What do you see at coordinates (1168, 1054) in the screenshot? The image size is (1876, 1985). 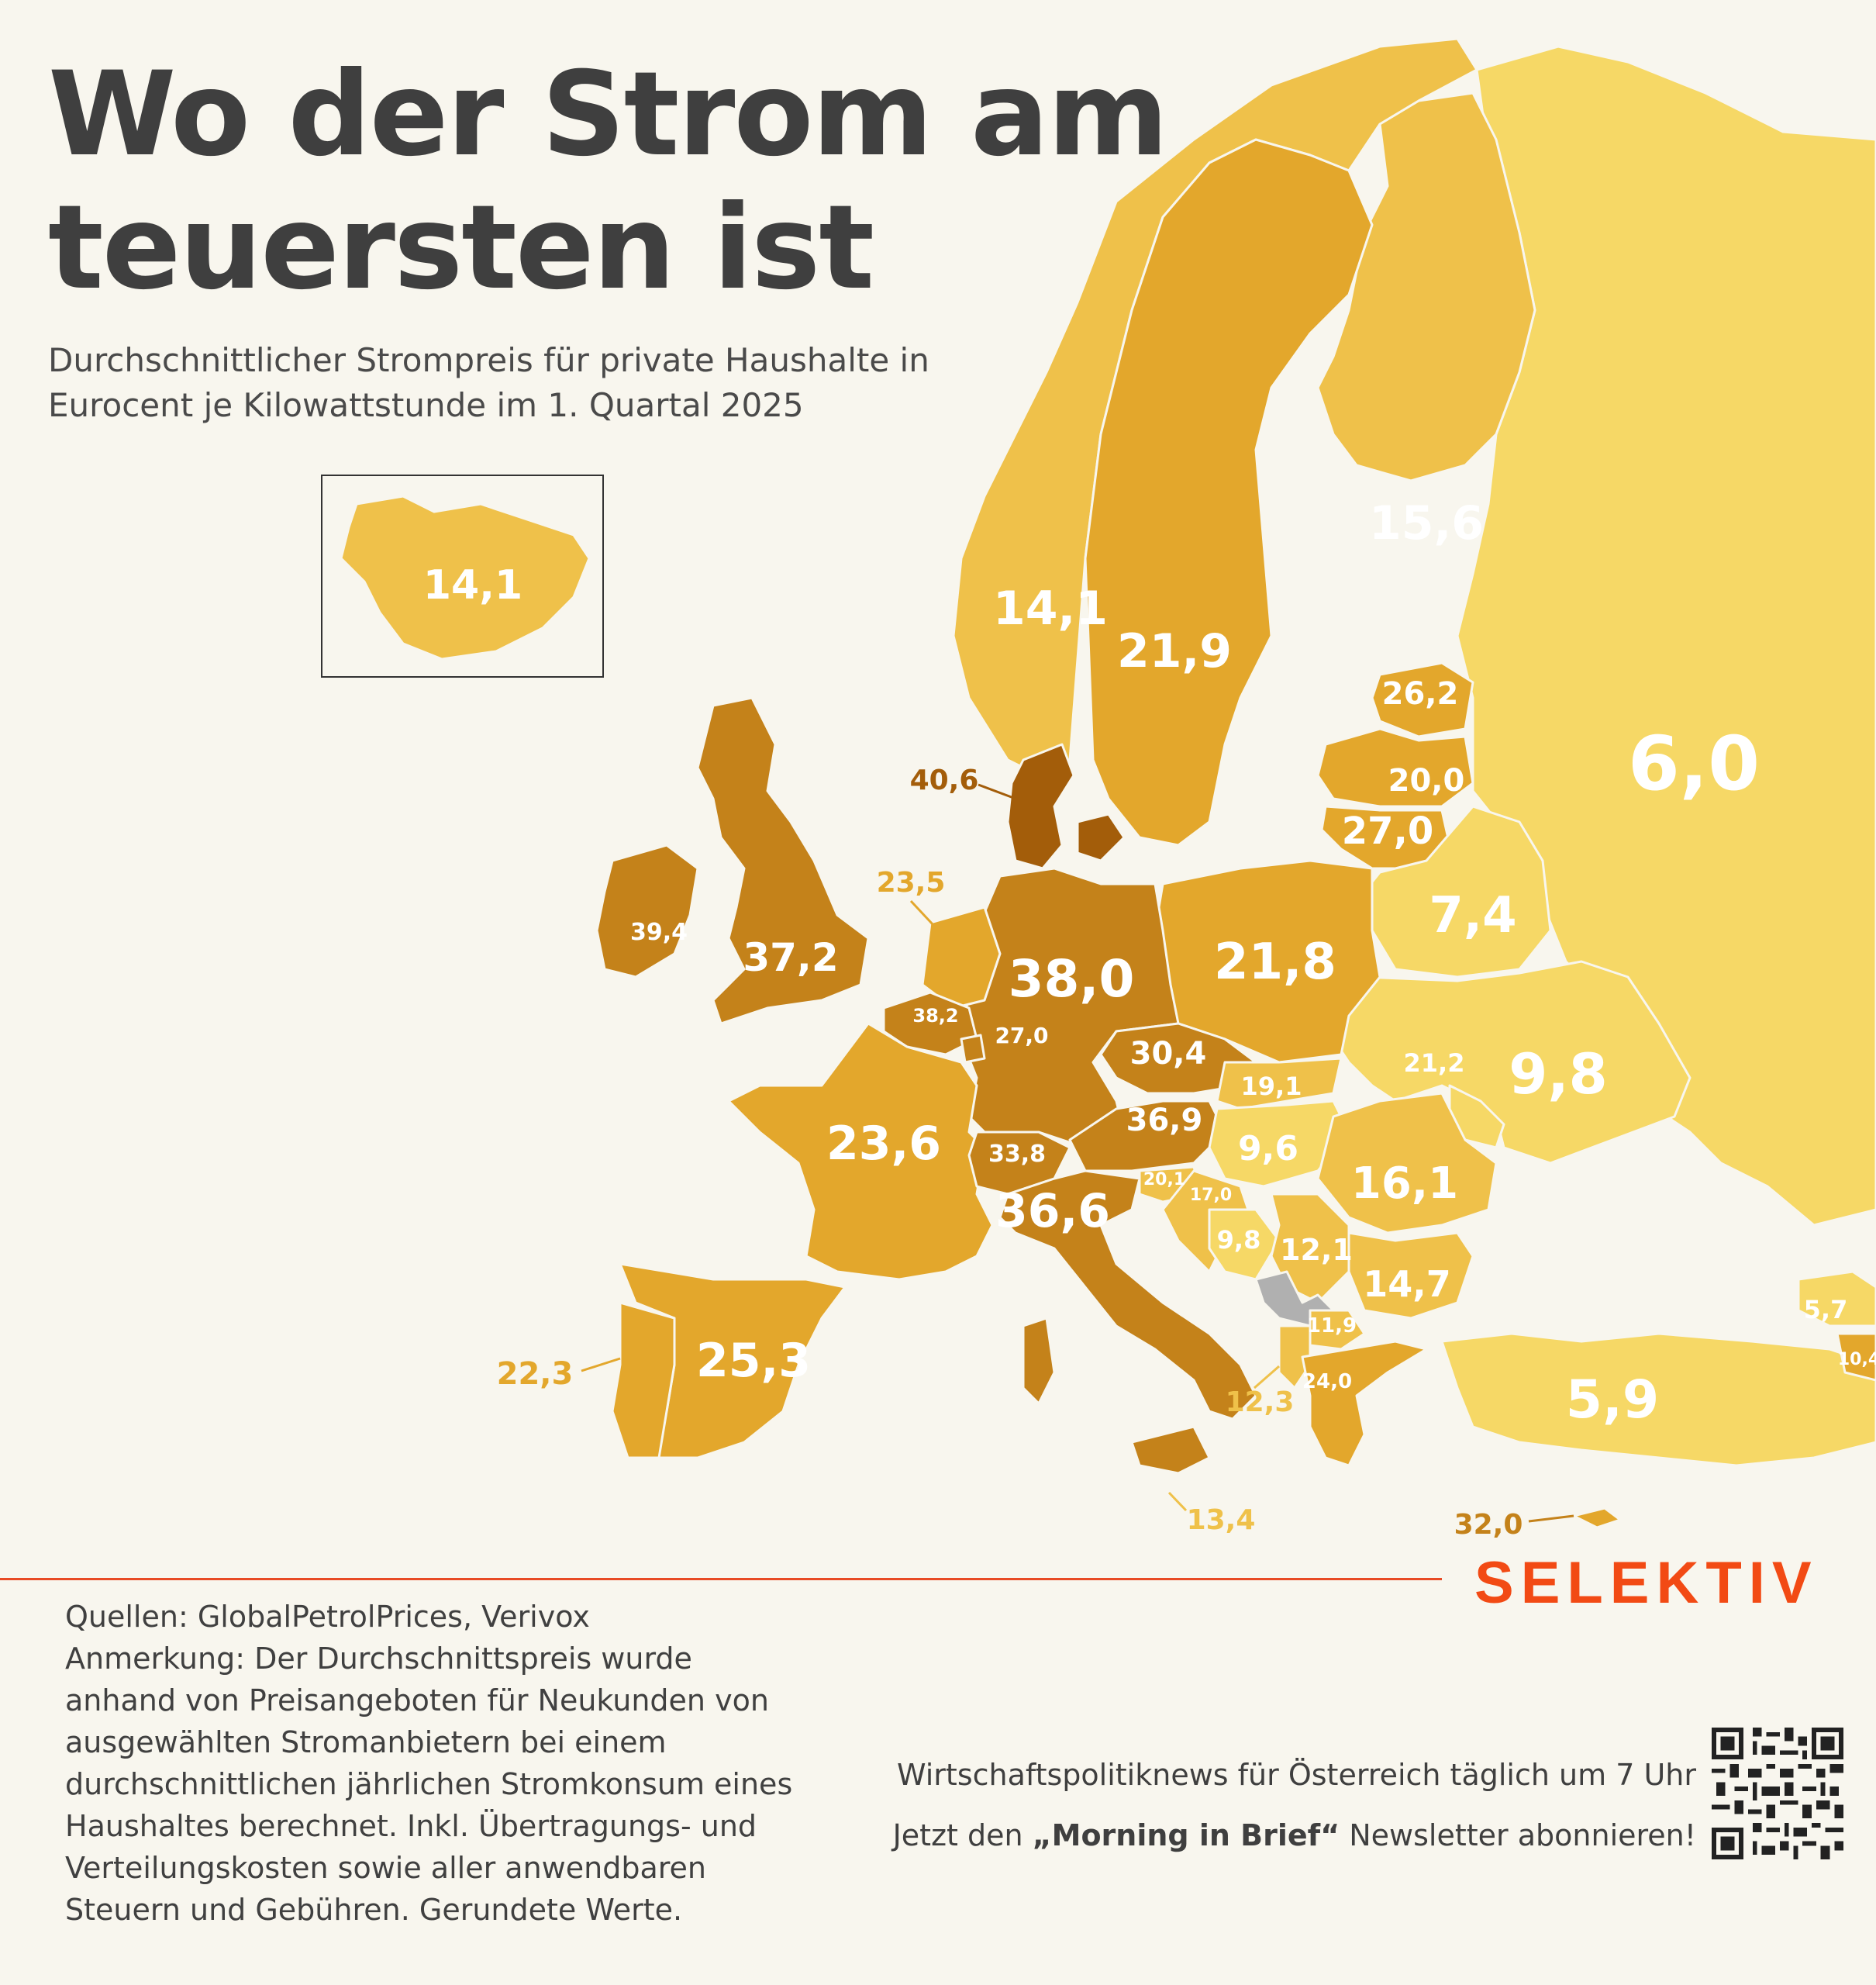 I see `label-czechia: 30,4` at bounding box center [1168, 1054].